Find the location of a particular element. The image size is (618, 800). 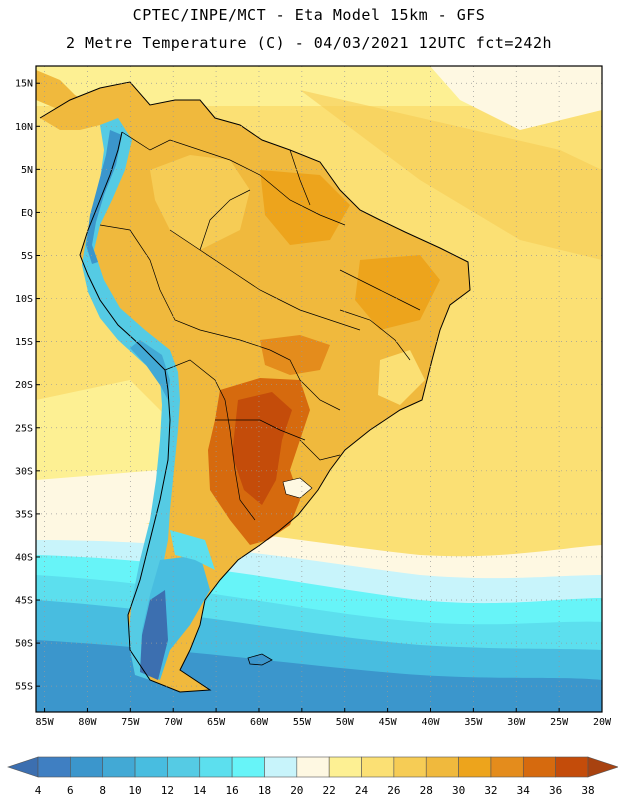

warm-patch-mato-grosso is located at coordinates (295, 355).